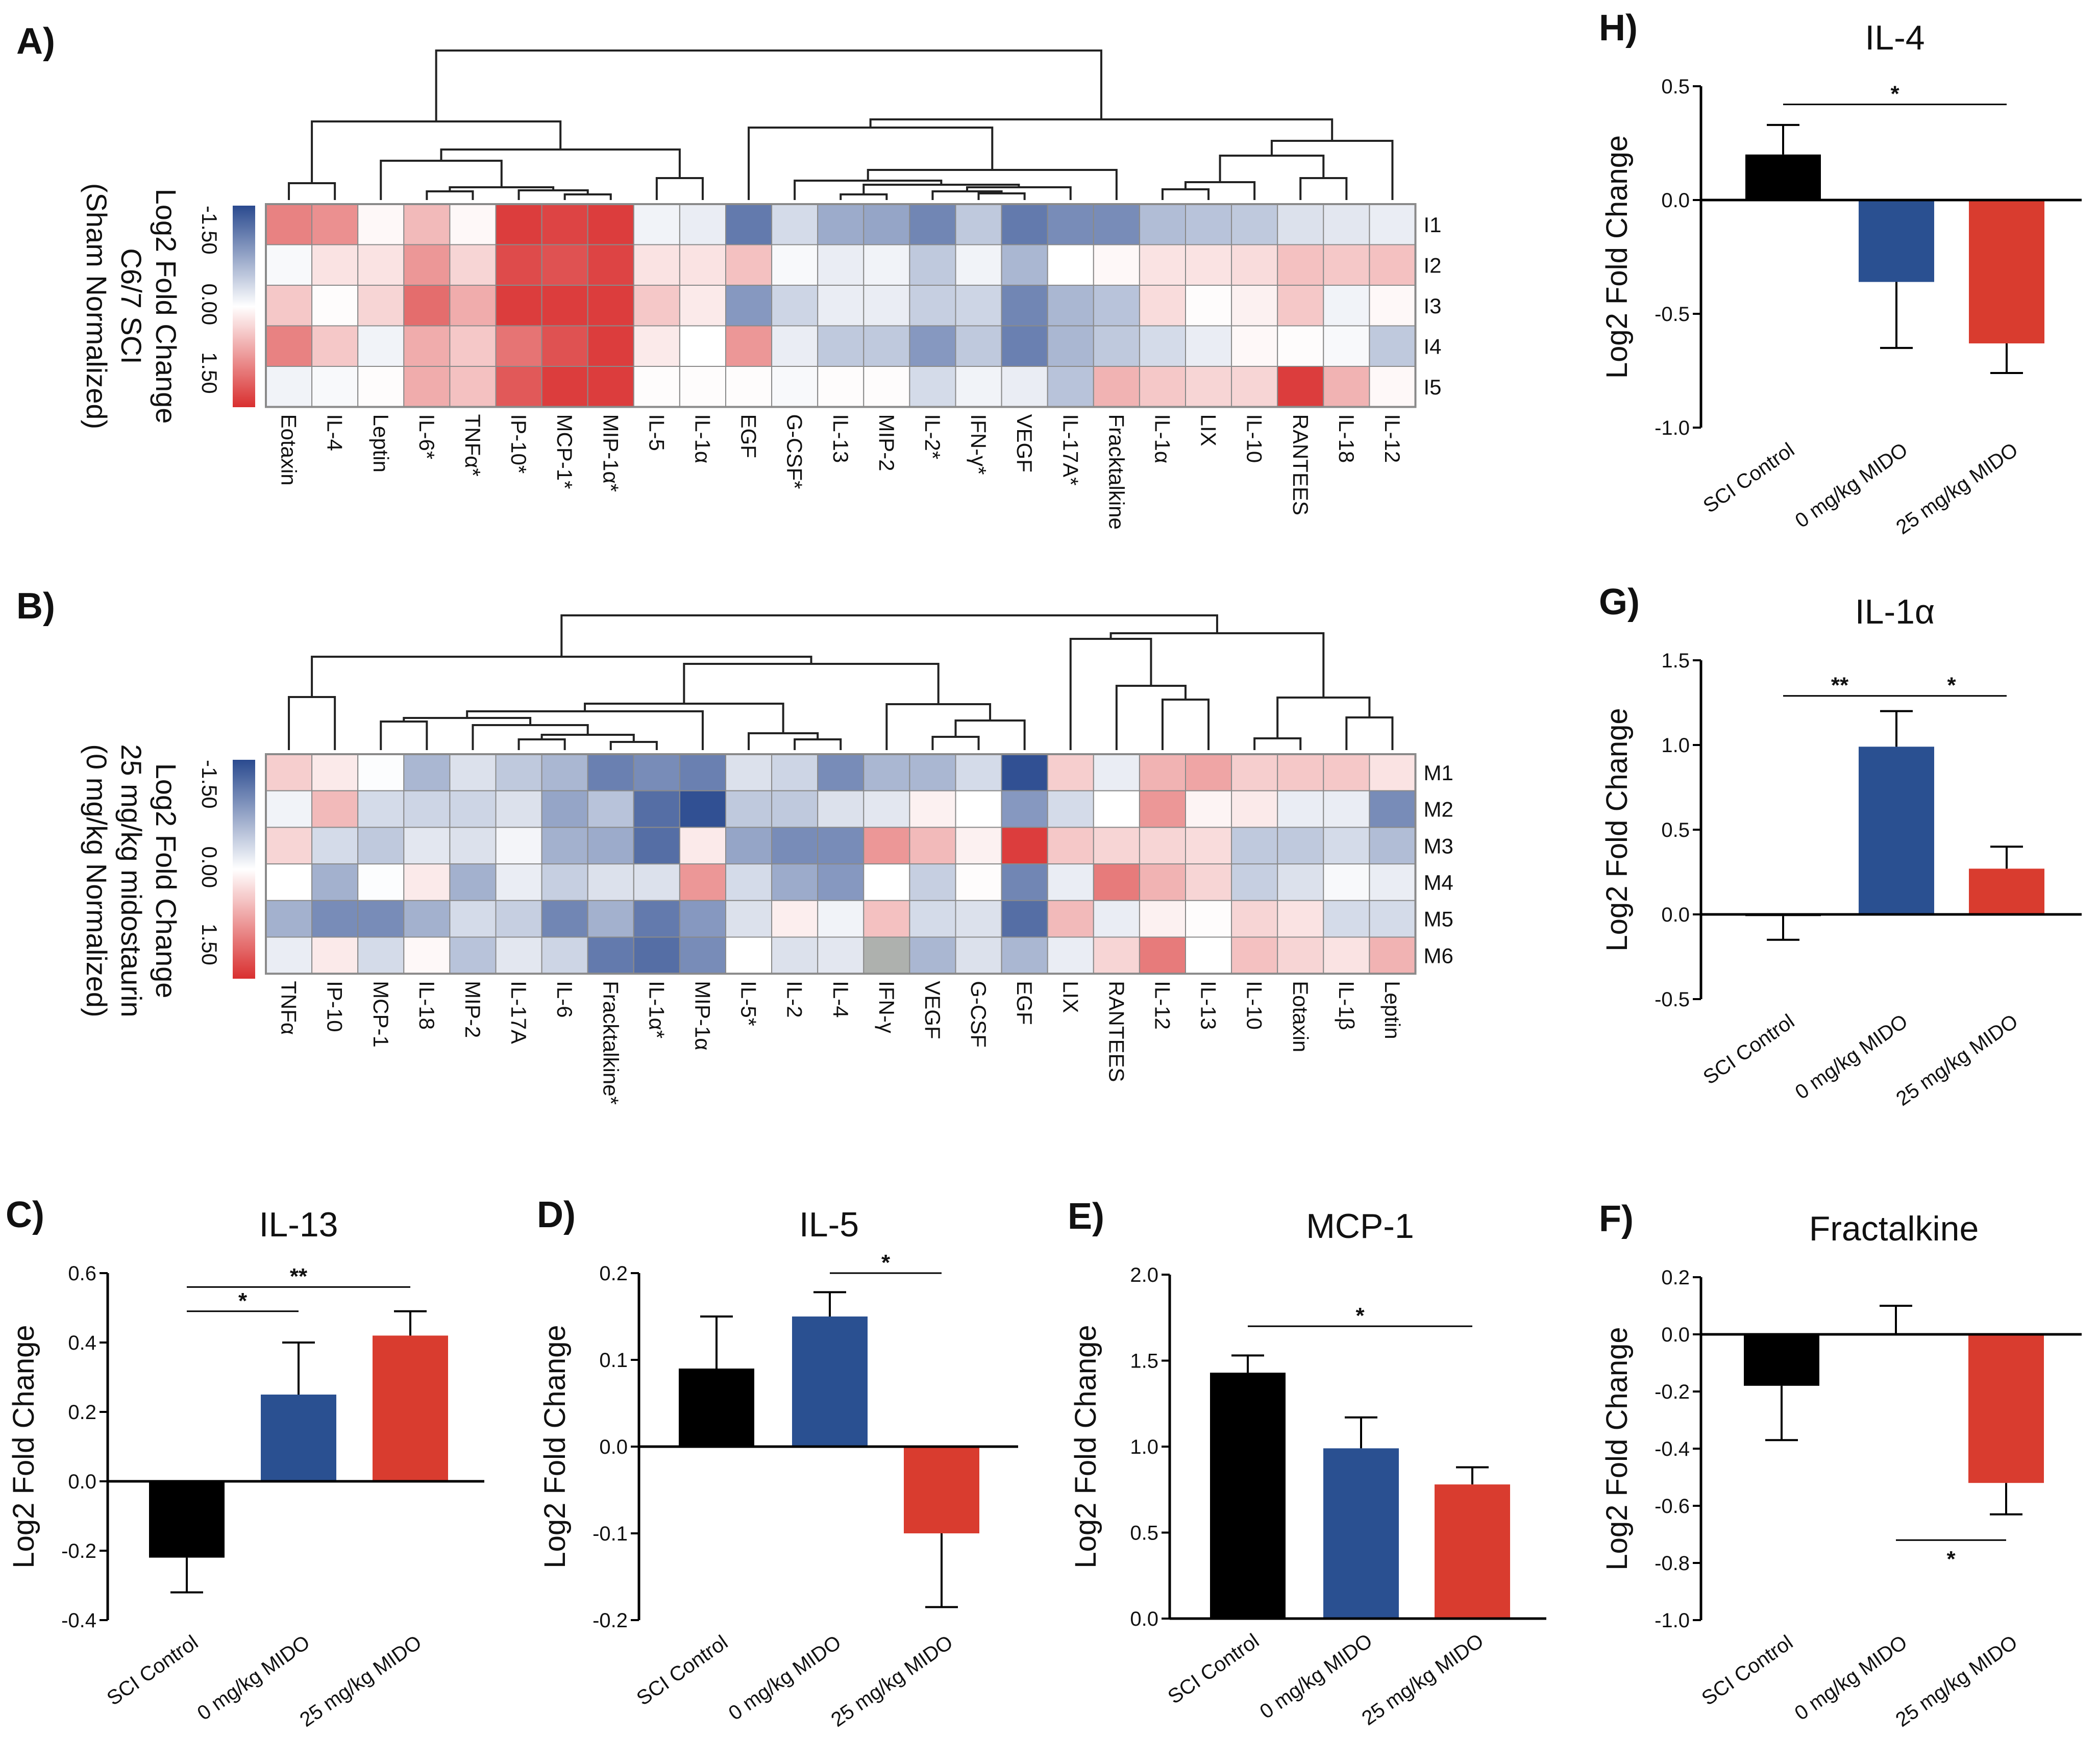  What do you see at coordinates (209, 230) in the screenshot?
I see `color-scale-tick: -1.50` at bounding box center [209, 230].